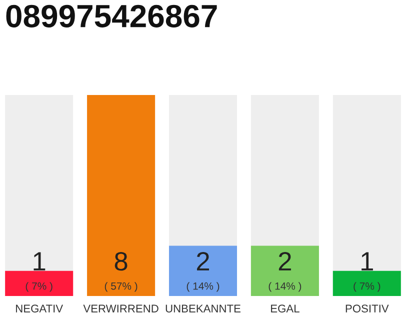 Image resolution: width=410 pixels, height=320 pixels. Describe the element at coordinates (285, 308) in the screenshot. I see `x-tick-label: EGAL` at that location.